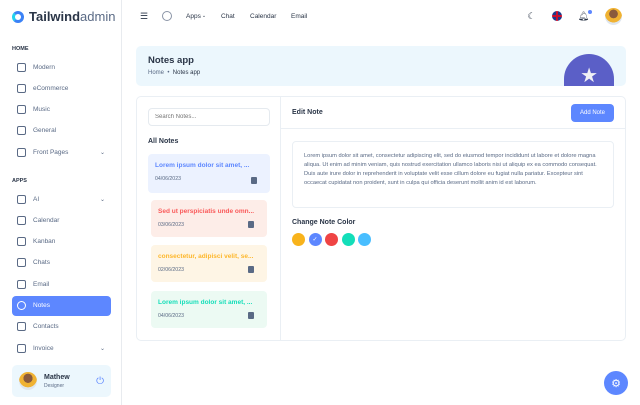 This screenshot has width=640, height=405. What do you see at coordinates (21, 263) in the screenshot?
I see `chat-icon` at bounding box center [21, 263].